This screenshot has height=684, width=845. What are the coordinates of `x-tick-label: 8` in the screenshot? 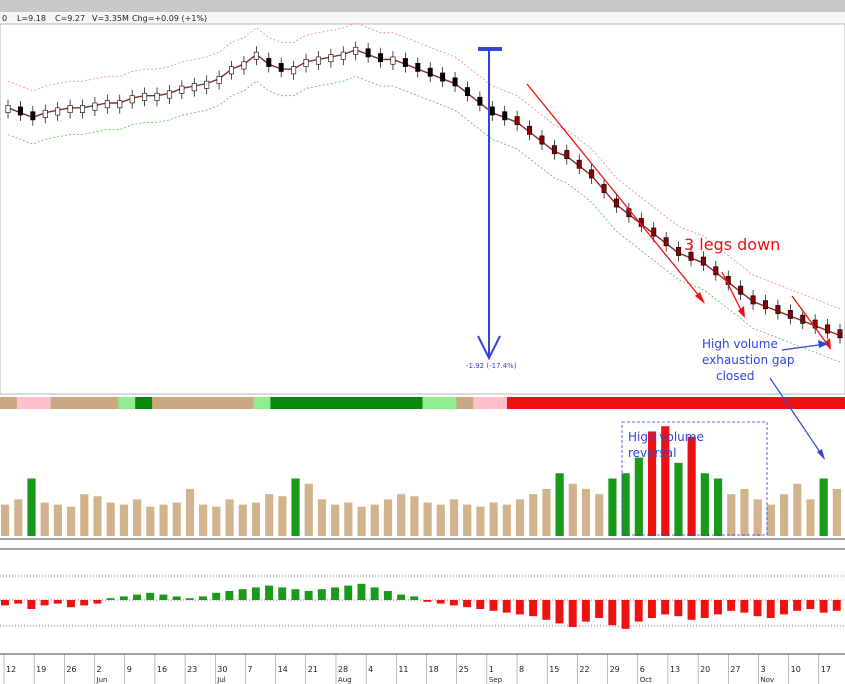 It's located at (521, 669).